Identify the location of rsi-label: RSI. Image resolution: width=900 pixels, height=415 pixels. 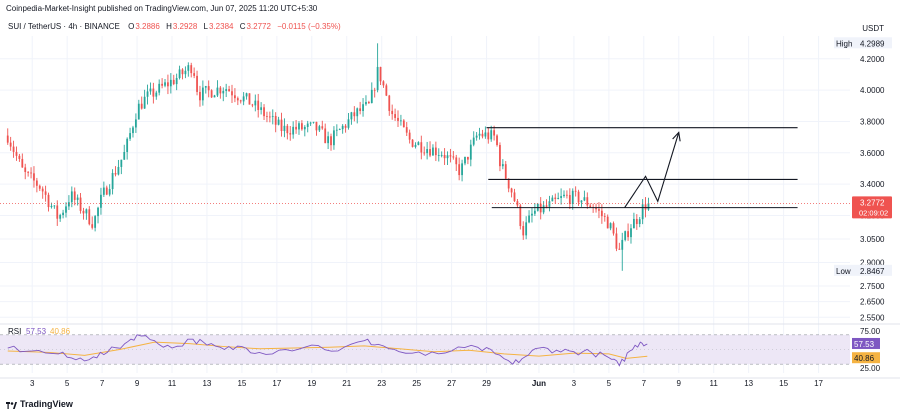
(14, 331).